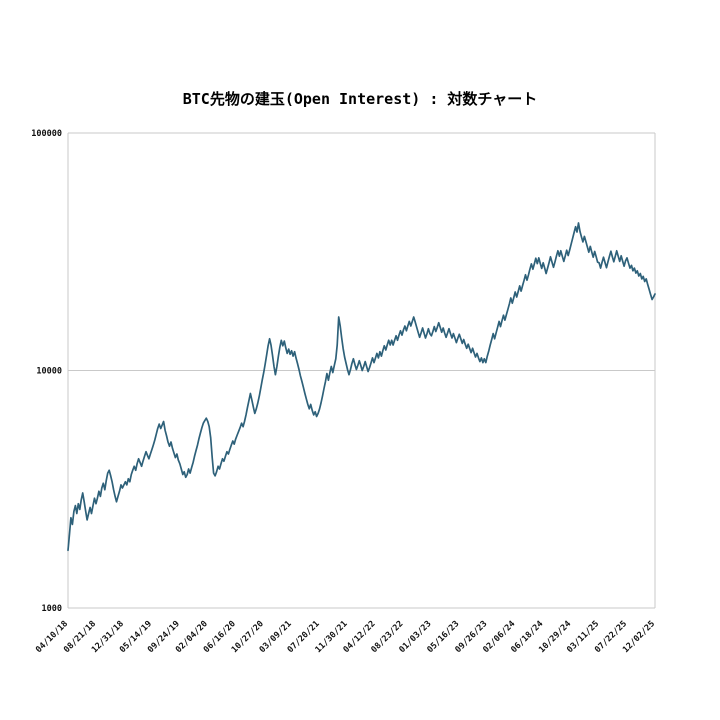  I want to click on chart-title: BTC先物の建玉(Open Interest) : 対数チャート, so click(360, 99).